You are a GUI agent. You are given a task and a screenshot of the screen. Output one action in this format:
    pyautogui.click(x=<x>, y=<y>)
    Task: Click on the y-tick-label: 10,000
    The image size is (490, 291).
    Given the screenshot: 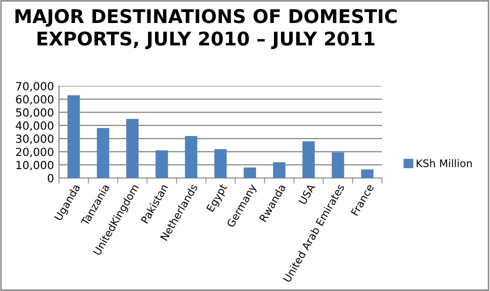 What is the action you would take?
    pyautogui.click(x=35, y=165)
    